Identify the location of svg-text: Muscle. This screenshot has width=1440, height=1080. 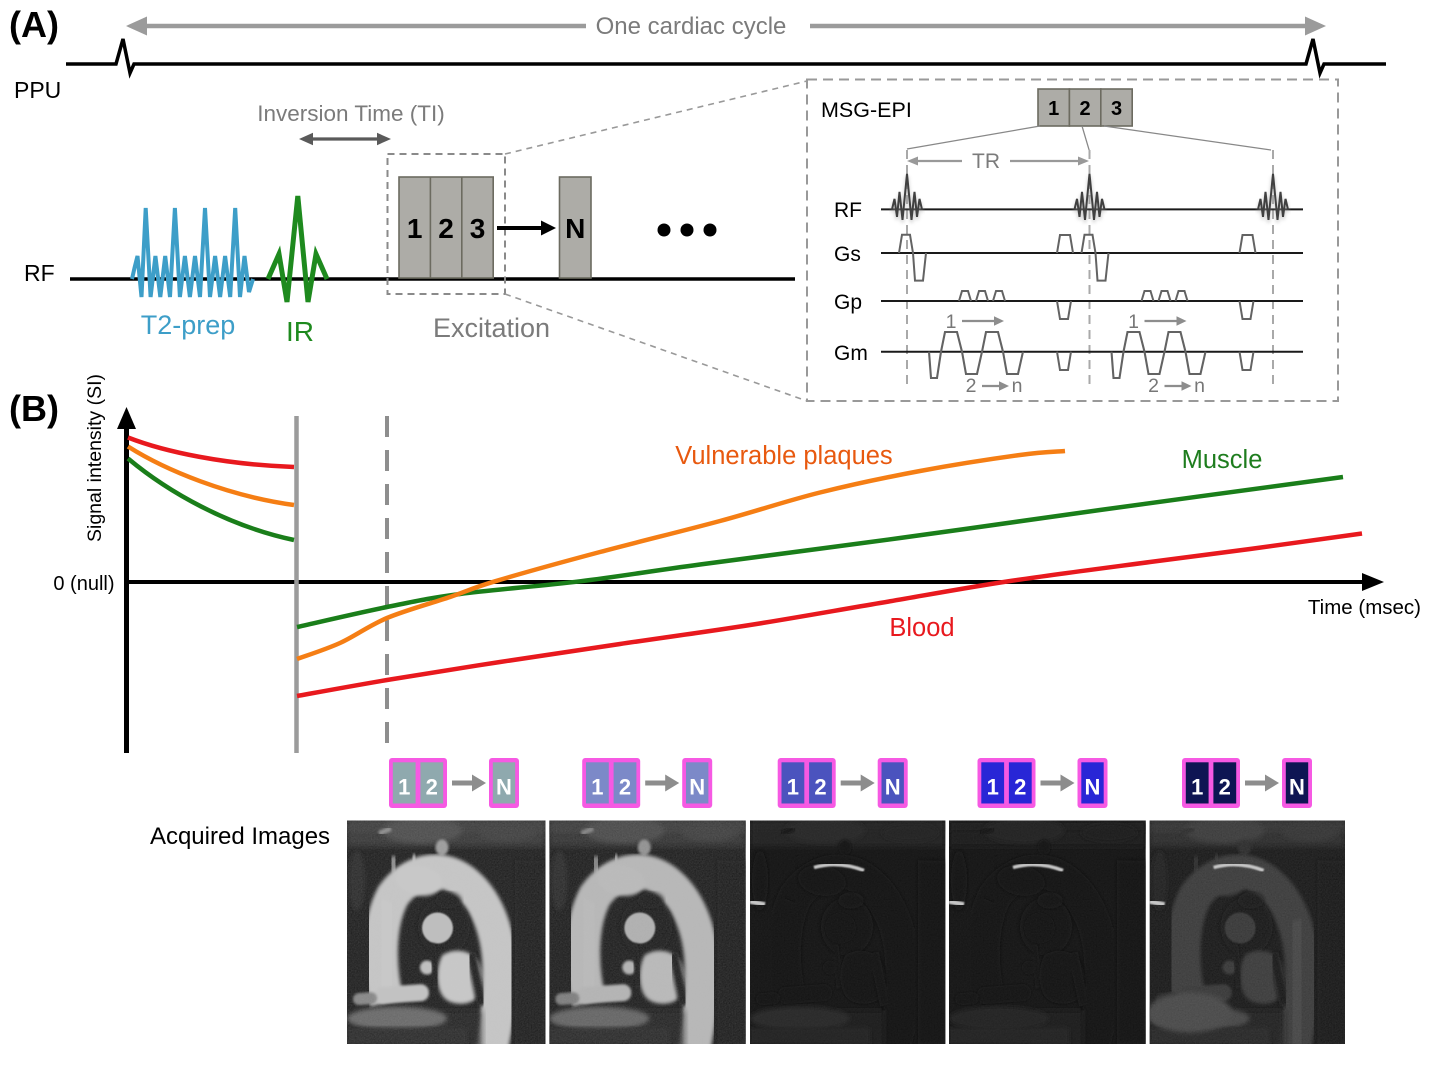
(1222, 460).